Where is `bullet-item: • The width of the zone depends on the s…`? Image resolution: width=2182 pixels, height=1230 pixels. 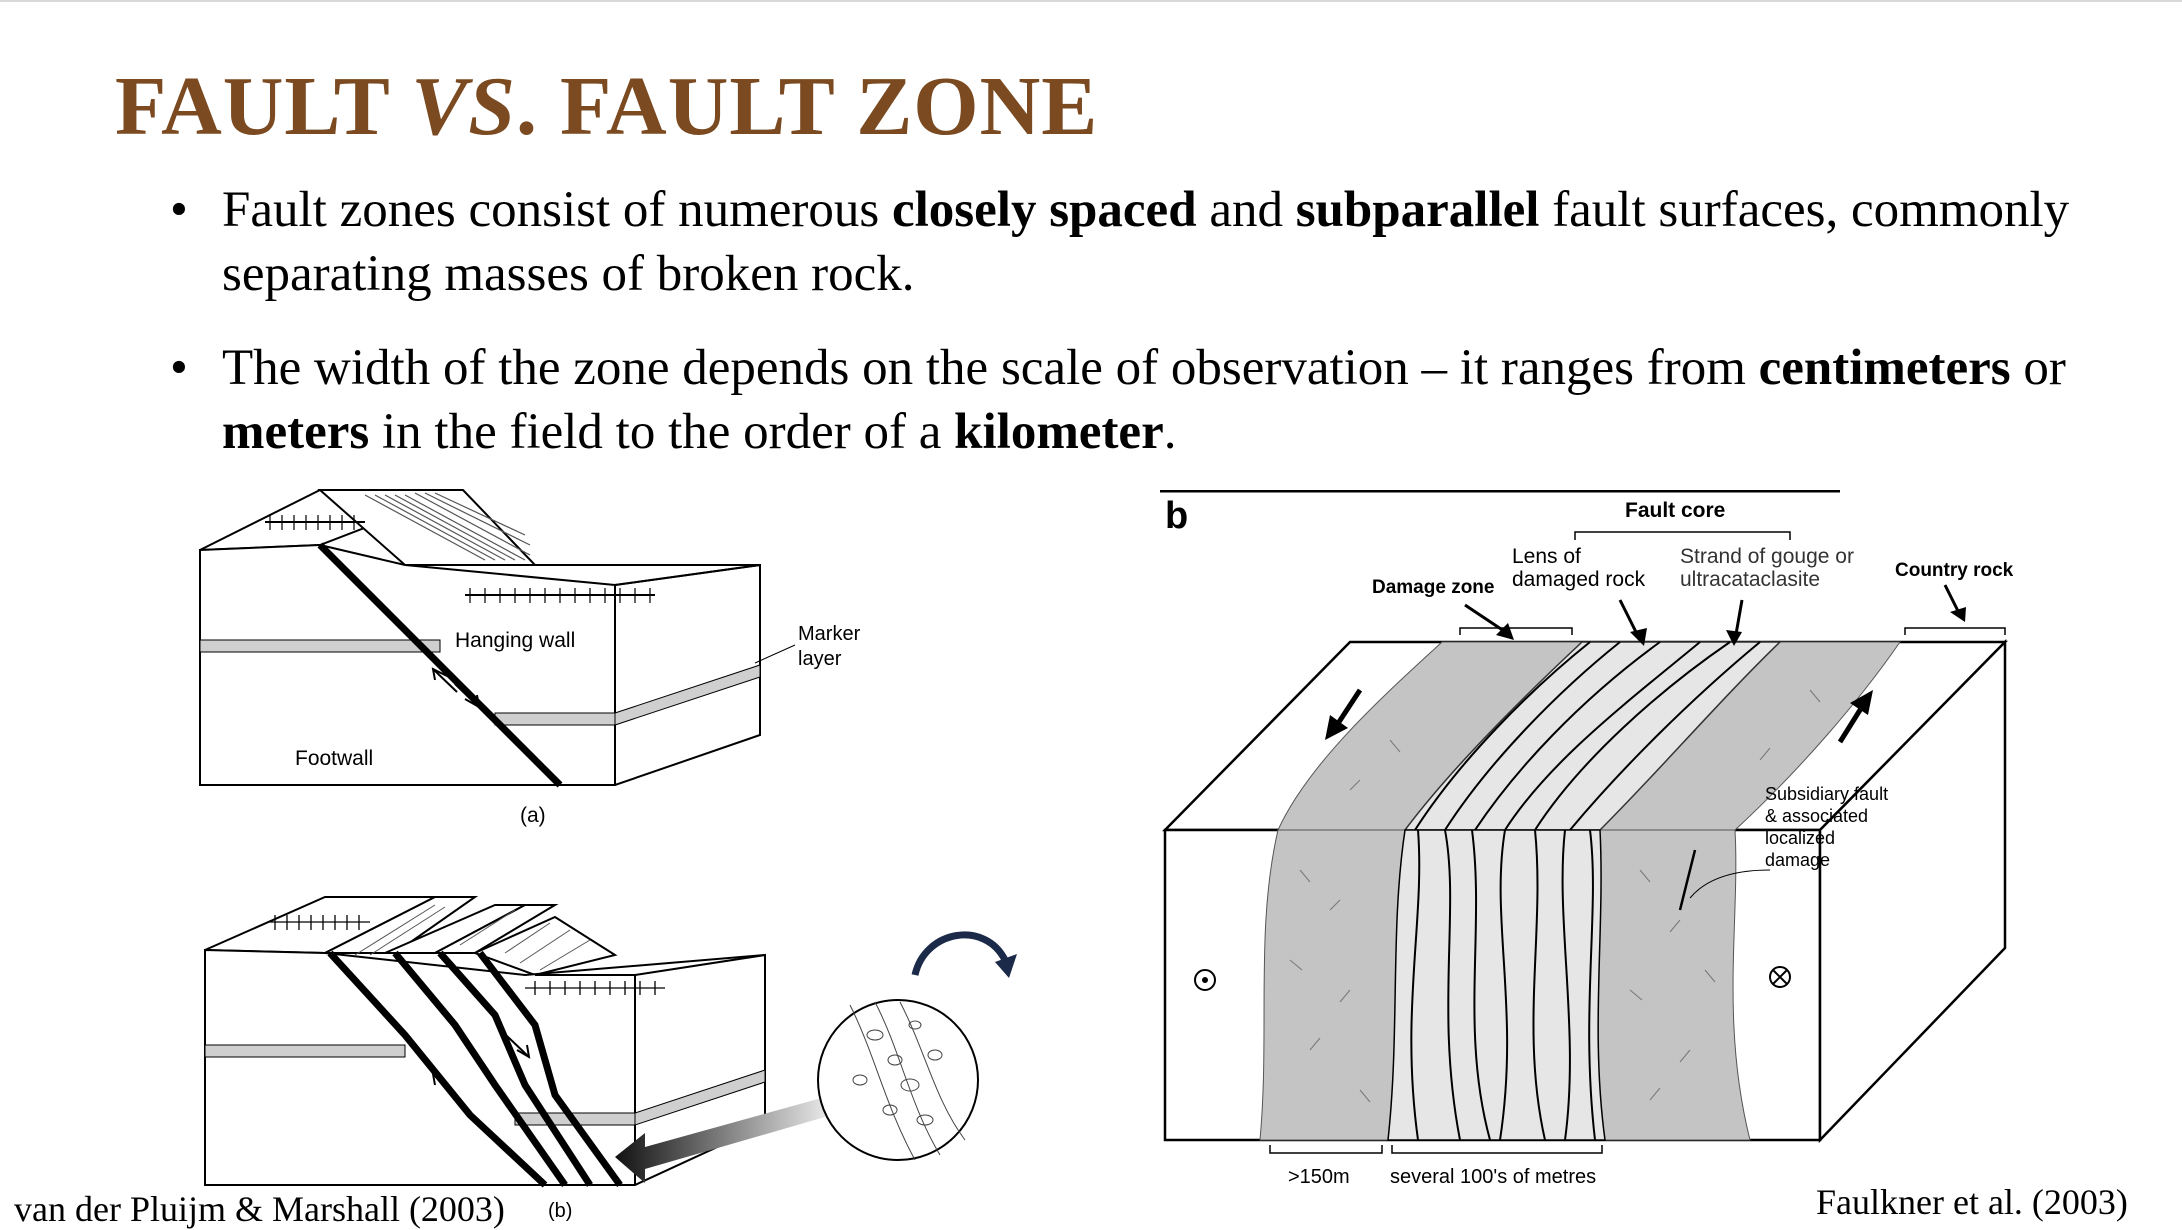 bullet-item: • The width of the zone depends on the s… is located at coordinates (1150, 400).